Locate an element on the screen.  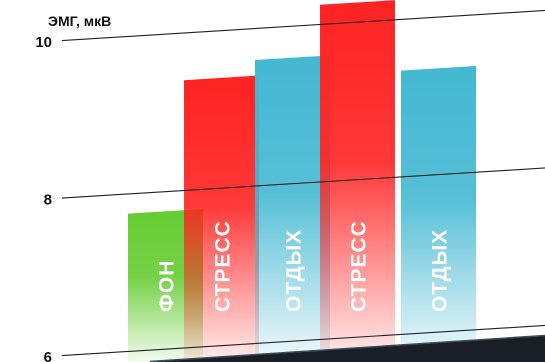
y-tick-label-8: 8 is located at coordinates (48, 200).